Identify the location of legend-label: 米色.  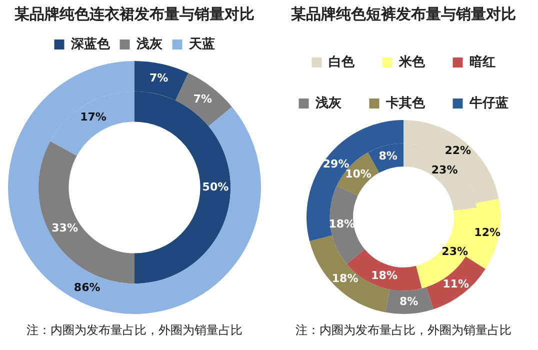
(412, 62).